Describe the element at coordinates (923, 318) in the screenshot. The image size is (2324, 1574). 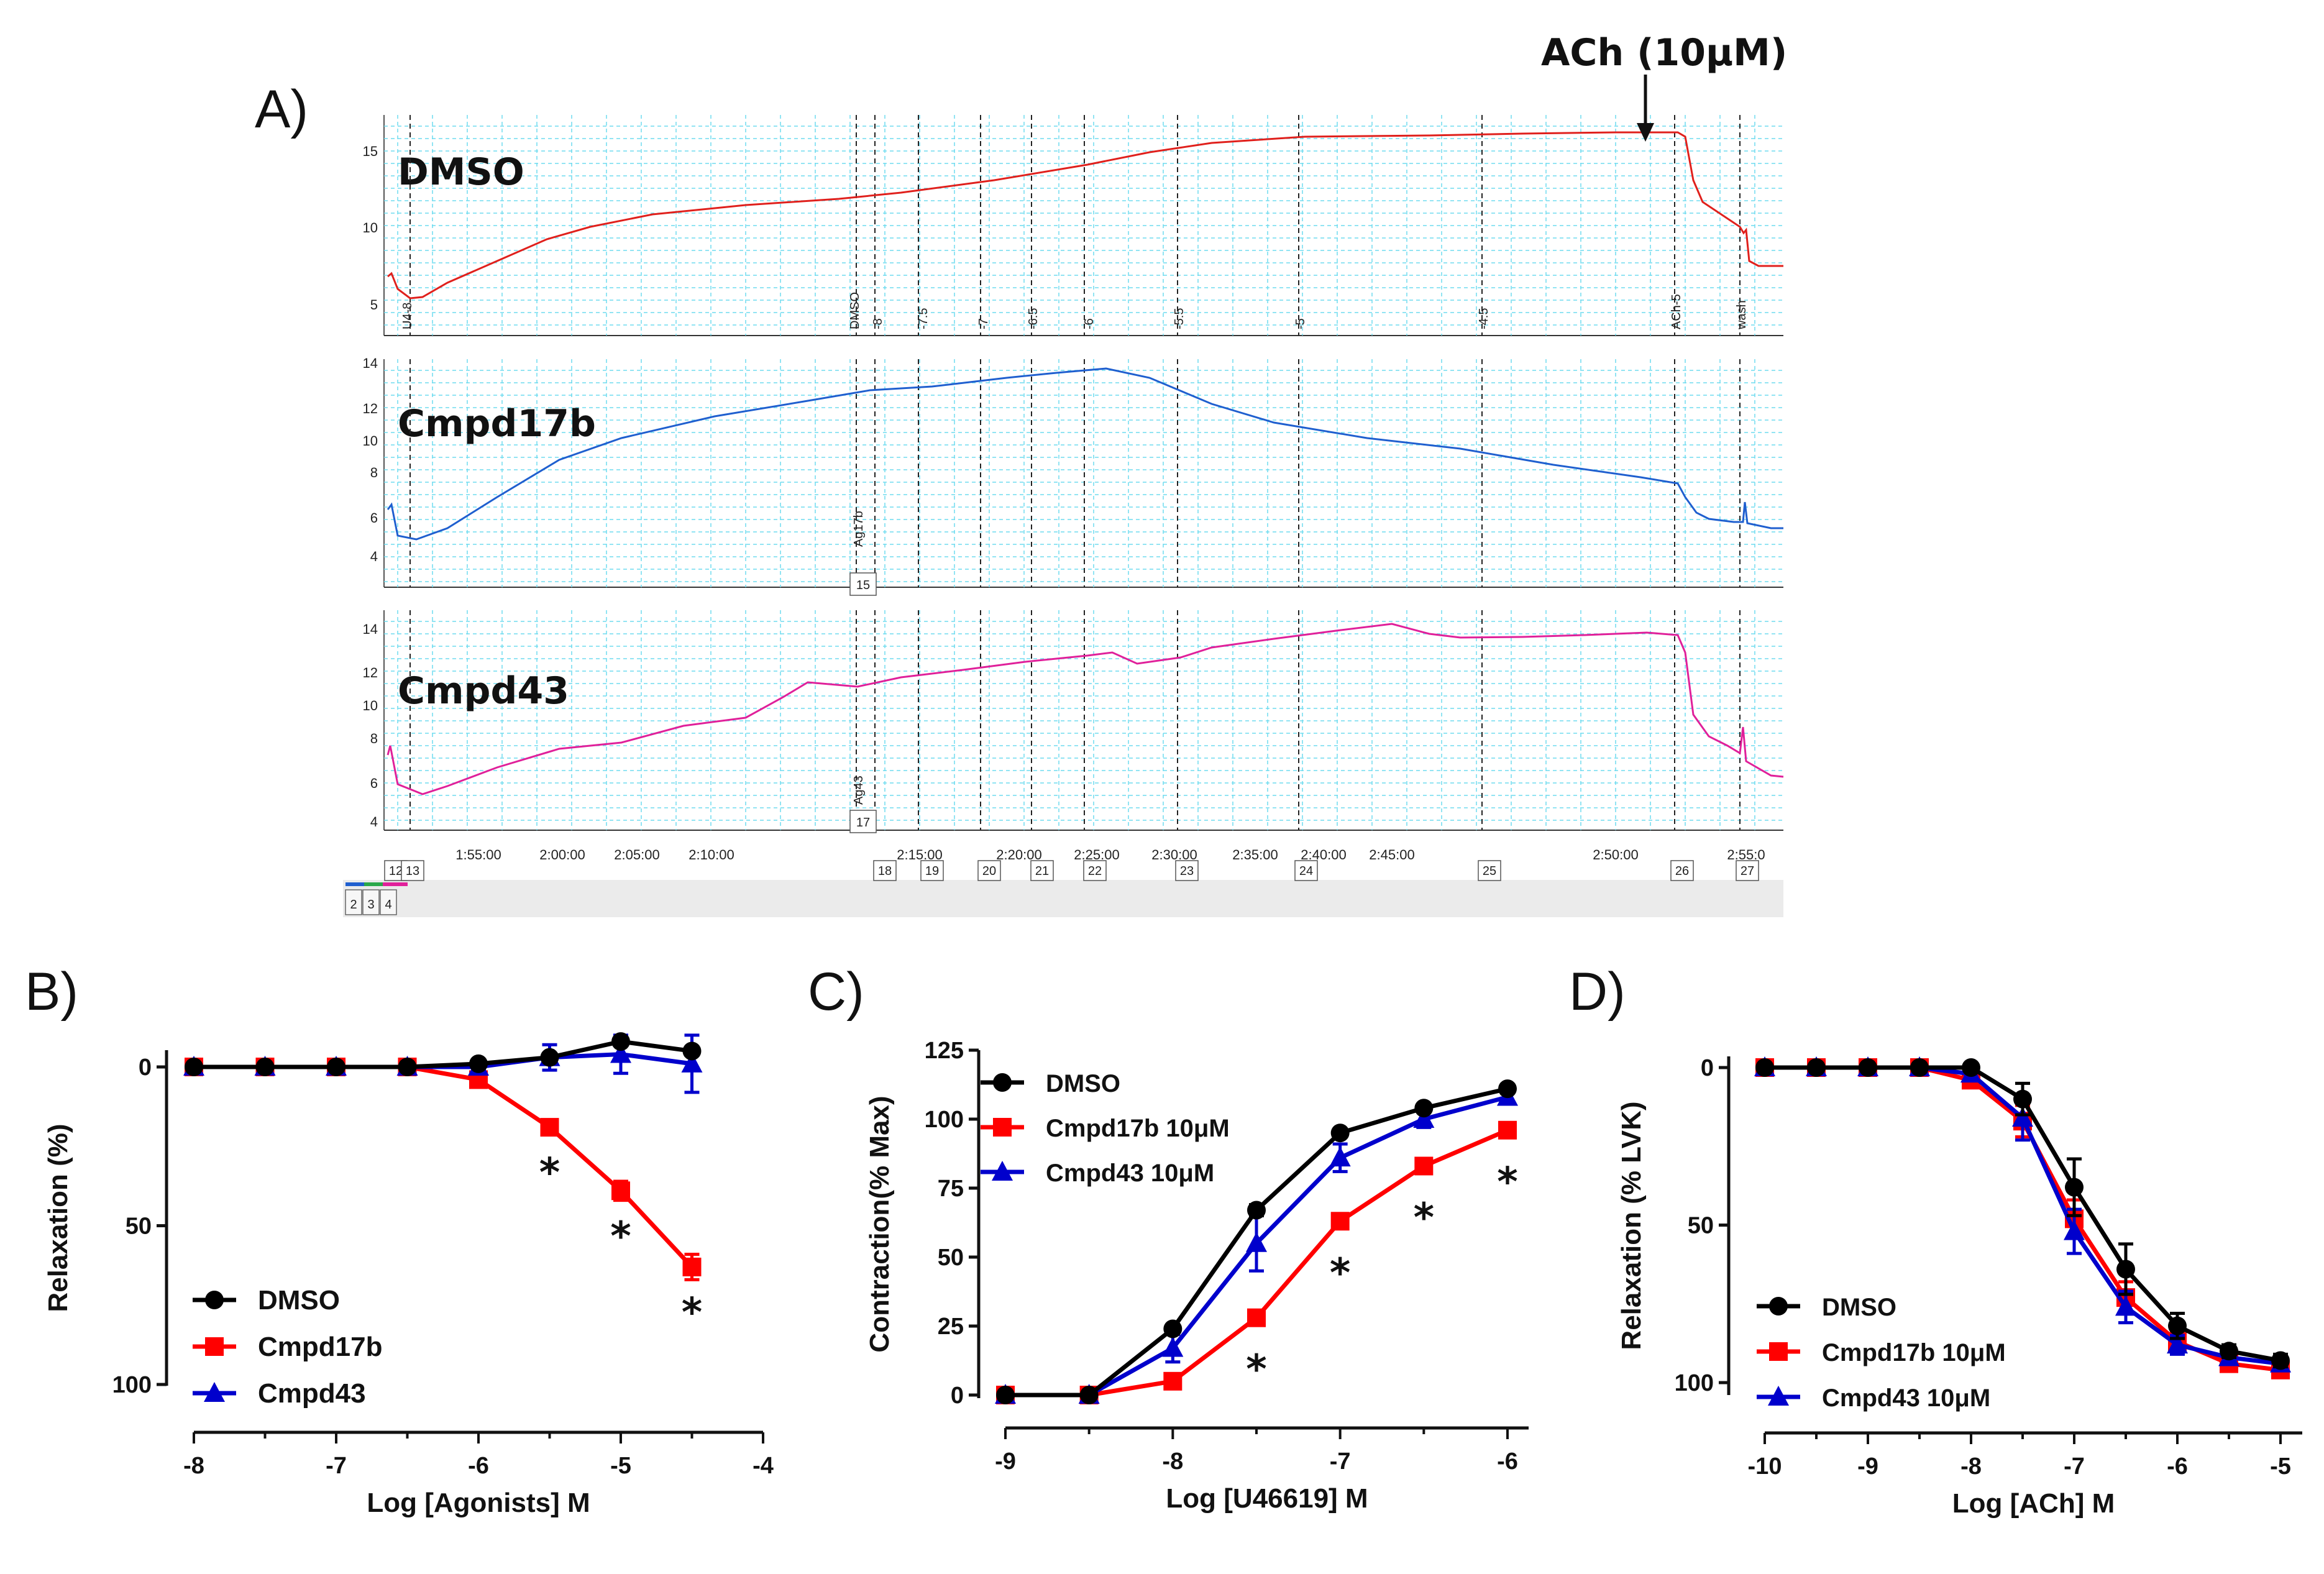
I see `trace-marker-label: -7.5` at that location.